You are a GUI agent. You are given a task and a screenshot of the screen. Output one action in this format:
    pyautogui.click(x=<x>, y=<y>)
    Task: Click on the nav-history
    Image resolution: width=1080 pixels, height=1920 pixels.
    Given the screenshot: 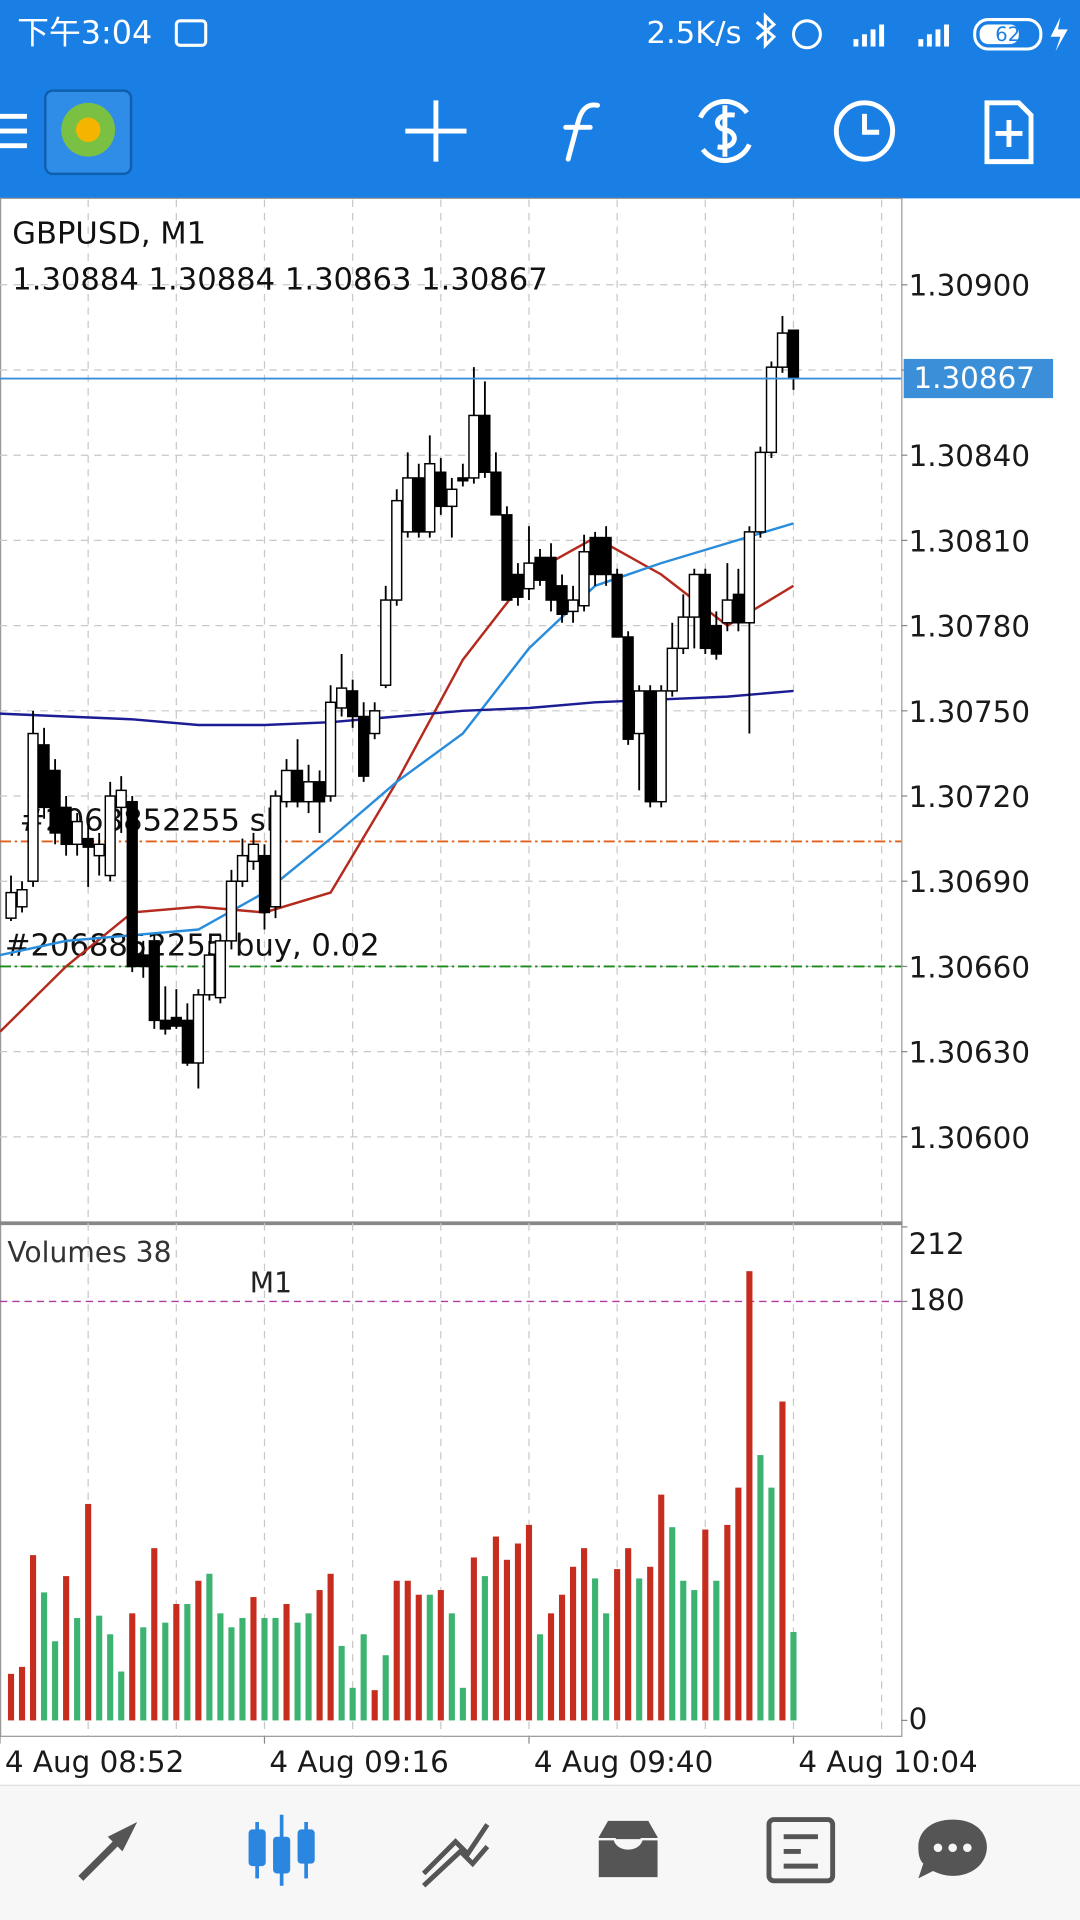 What is the action you would take?
    pyautogui.click(x=628, y=1849)
    